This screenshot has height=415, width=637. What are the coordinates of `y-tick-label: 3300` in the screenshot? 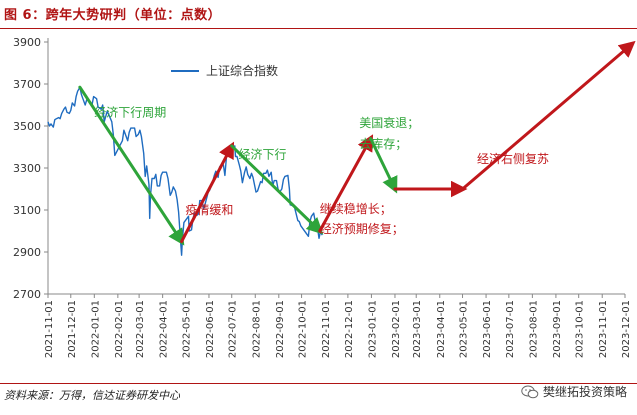 It's located at (27, 168).